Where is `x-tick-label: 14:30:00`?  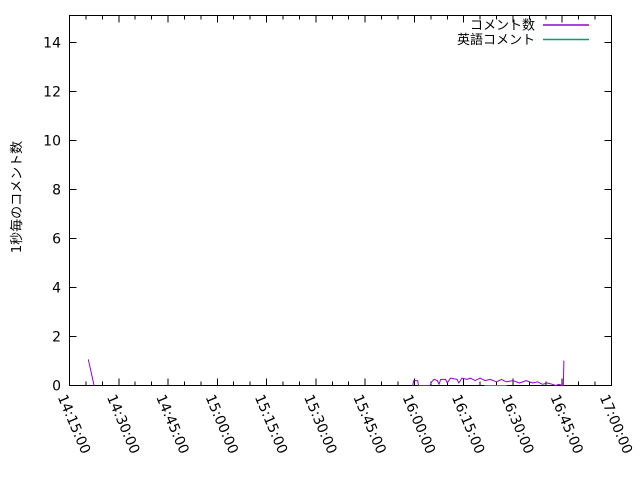
x-tick-label: 14:30:00 is located at coordinates (122, 424).